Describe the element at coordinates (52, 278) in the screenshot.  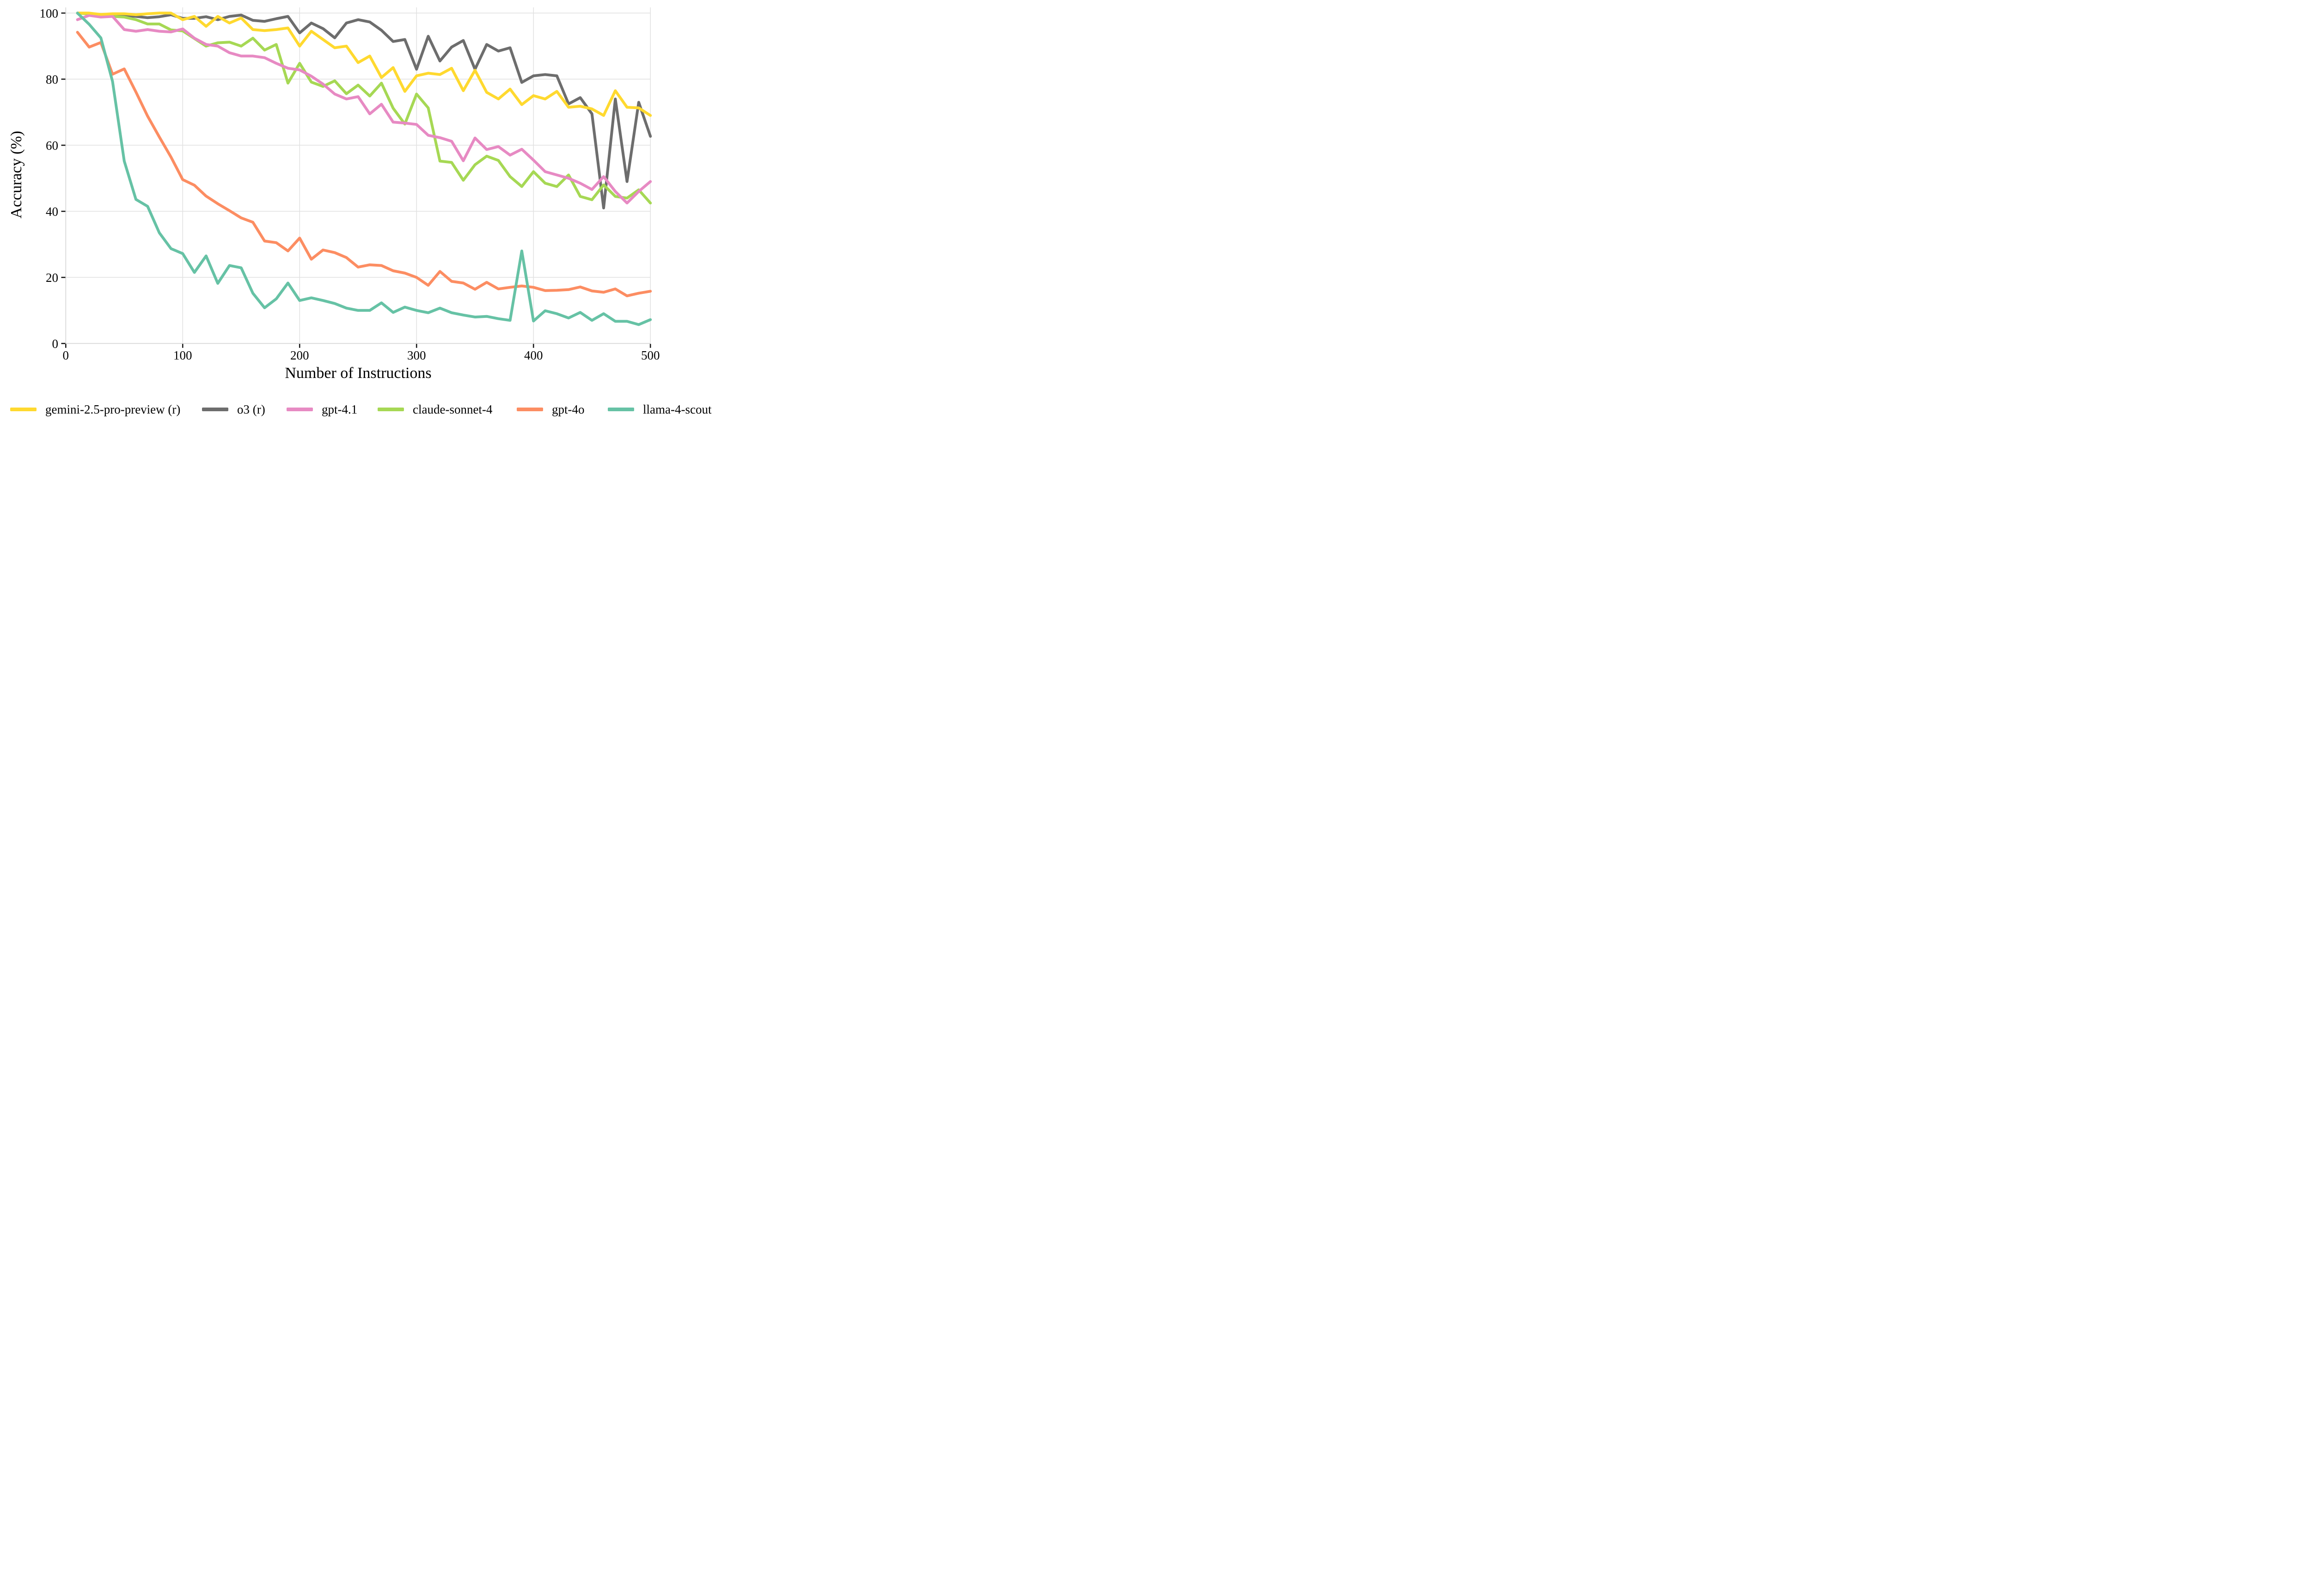
I see `y-tick-label: 20` at that location.